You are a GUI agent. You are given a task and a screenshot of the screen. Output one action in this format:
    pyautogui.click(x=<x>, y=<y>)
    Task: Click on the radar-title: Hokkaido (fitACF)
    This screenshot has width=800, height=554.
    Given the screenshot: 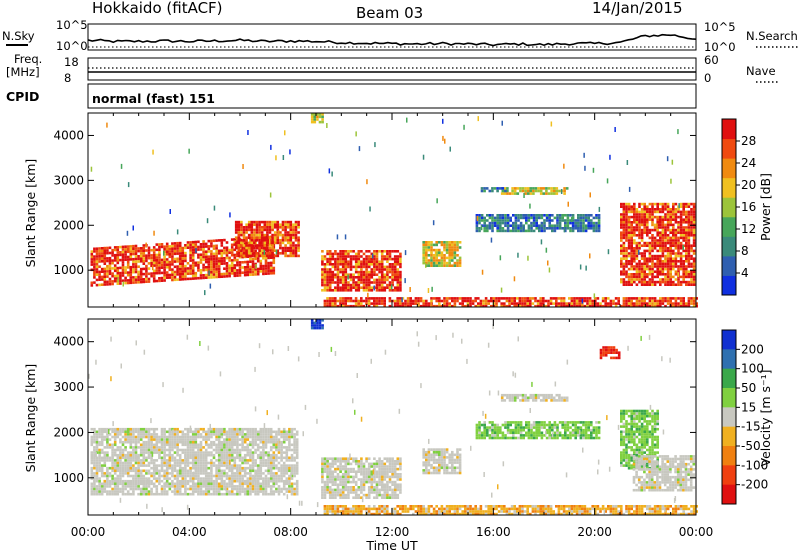 What is the action you would take?
    pyautogui.click(x=157, y=8)
    